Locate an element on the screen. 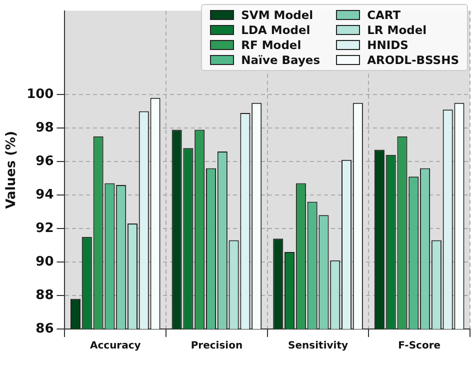  legend-label: ARODL-BSSHS is located at coordinates (413, 60).